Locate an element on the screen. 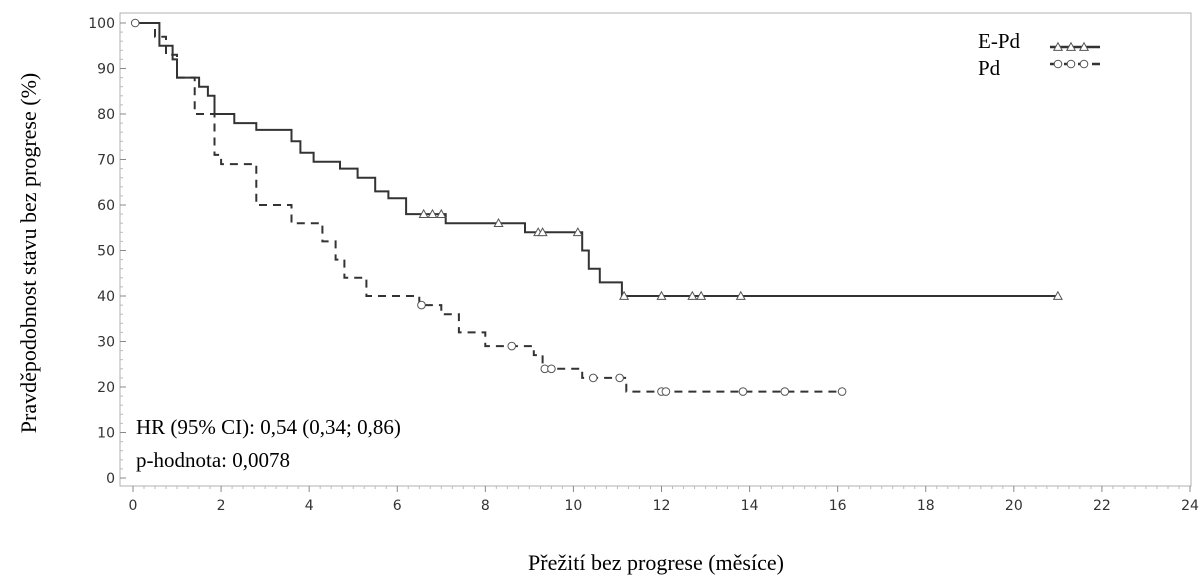  legend-label-pd: Pd is located at coordinates (989, 68).